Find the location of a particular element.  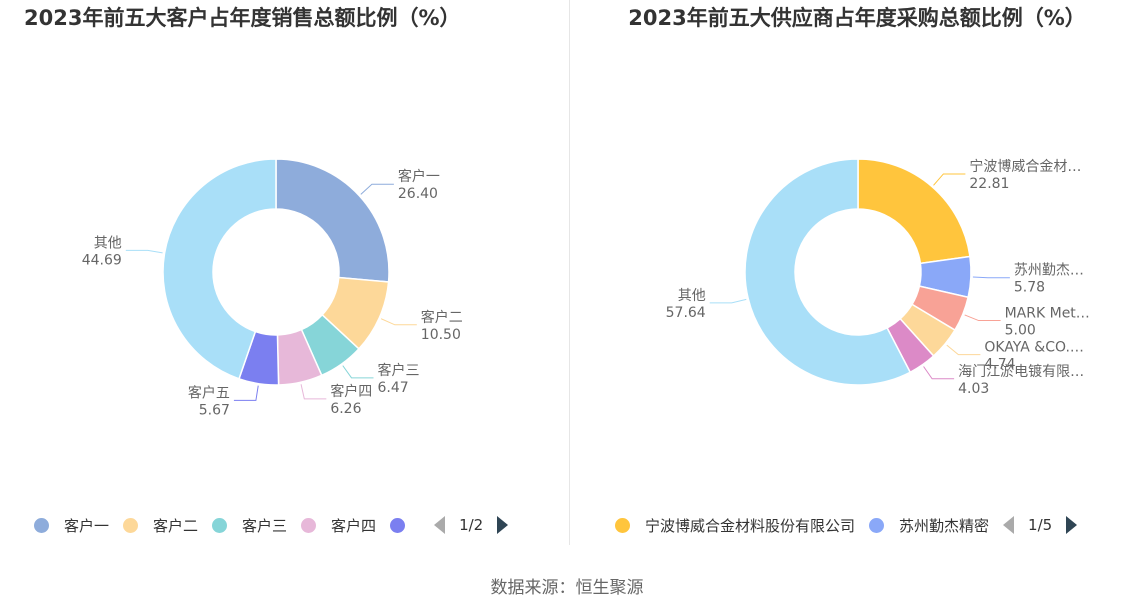

legend-item is located at coordinates (405, 525).